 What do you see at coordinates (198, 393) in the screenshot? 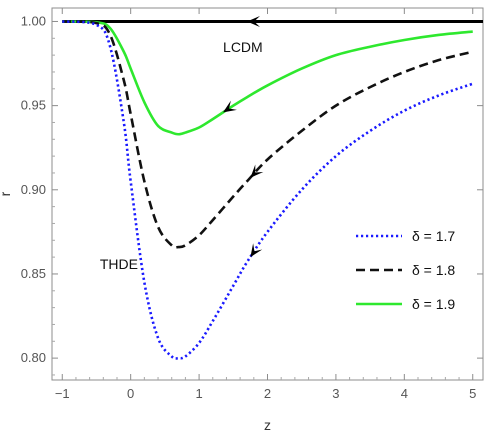
I see `x-tick-label: 1` at bounding box center [198, 393].